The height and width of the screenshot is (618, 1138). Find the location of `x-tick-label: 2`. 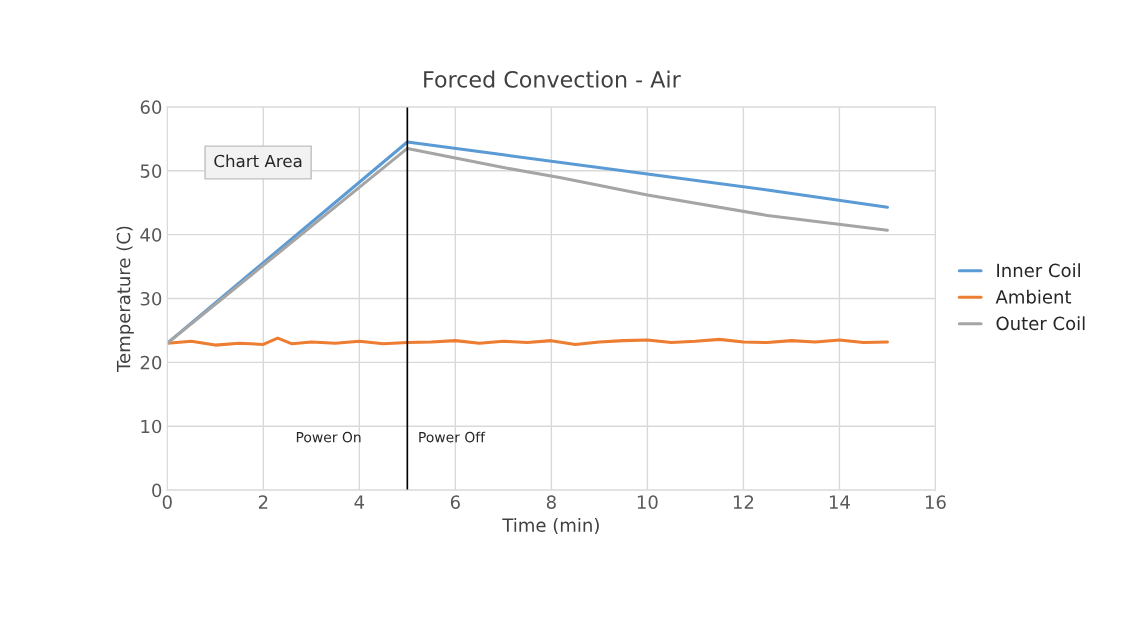

x-tick-label: 2 is located at coordinates (263, 502).